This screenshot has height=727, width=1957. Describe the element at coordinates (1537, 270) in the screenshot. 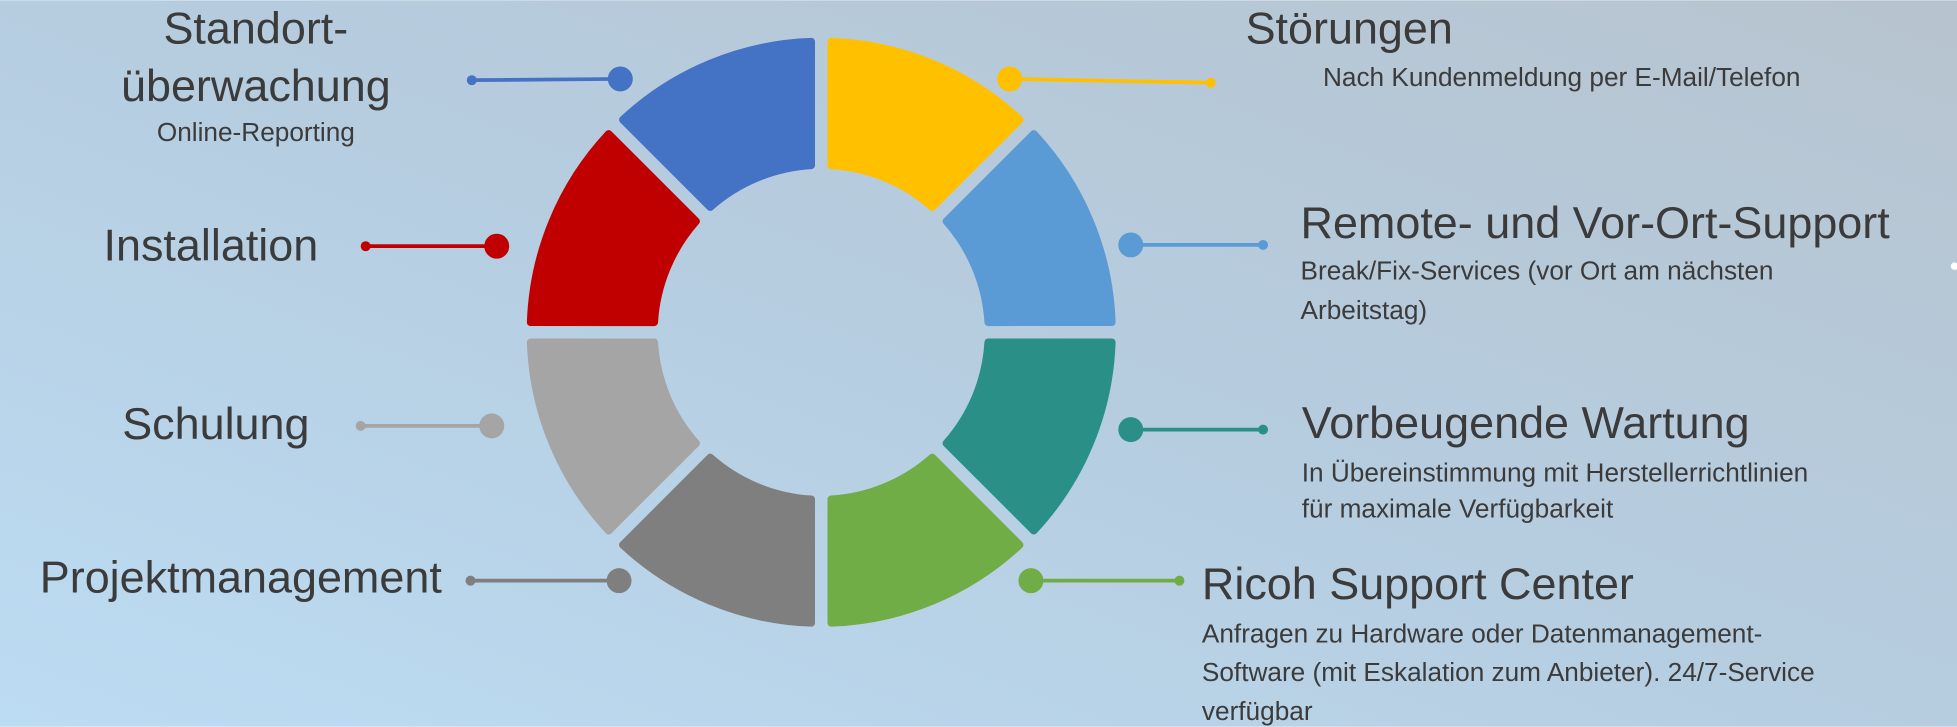

I see `item-description: Break/Fix-Services (vor Ort am nächsten` at that location.